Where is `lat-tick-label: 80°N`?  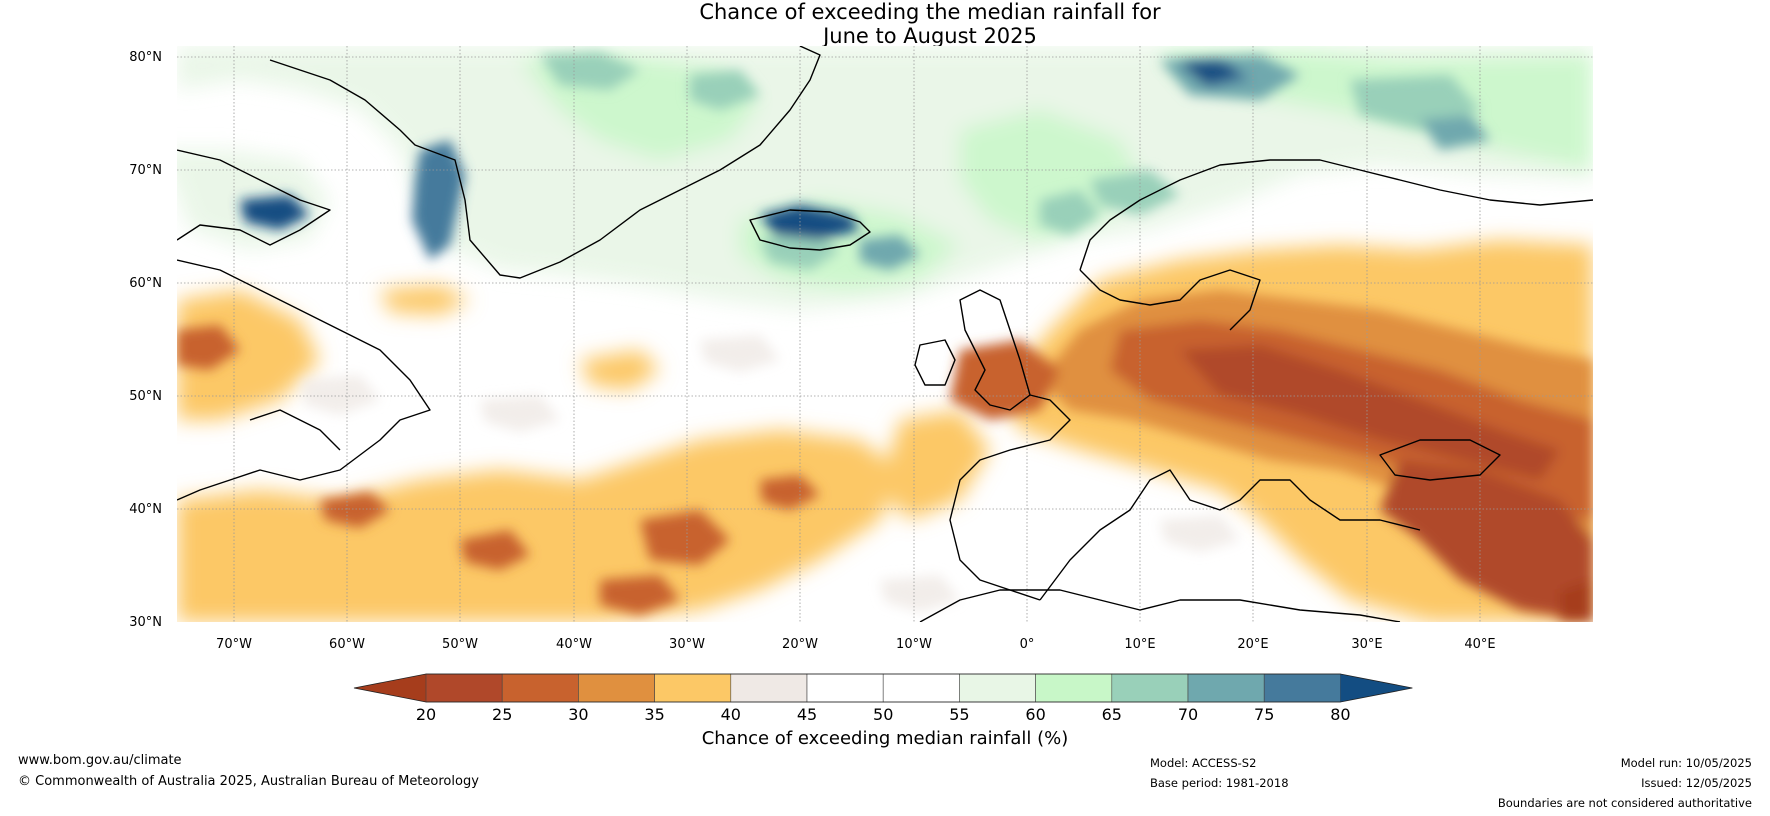 lat-tick-label: 80°N is located at coordinates (145, 57).